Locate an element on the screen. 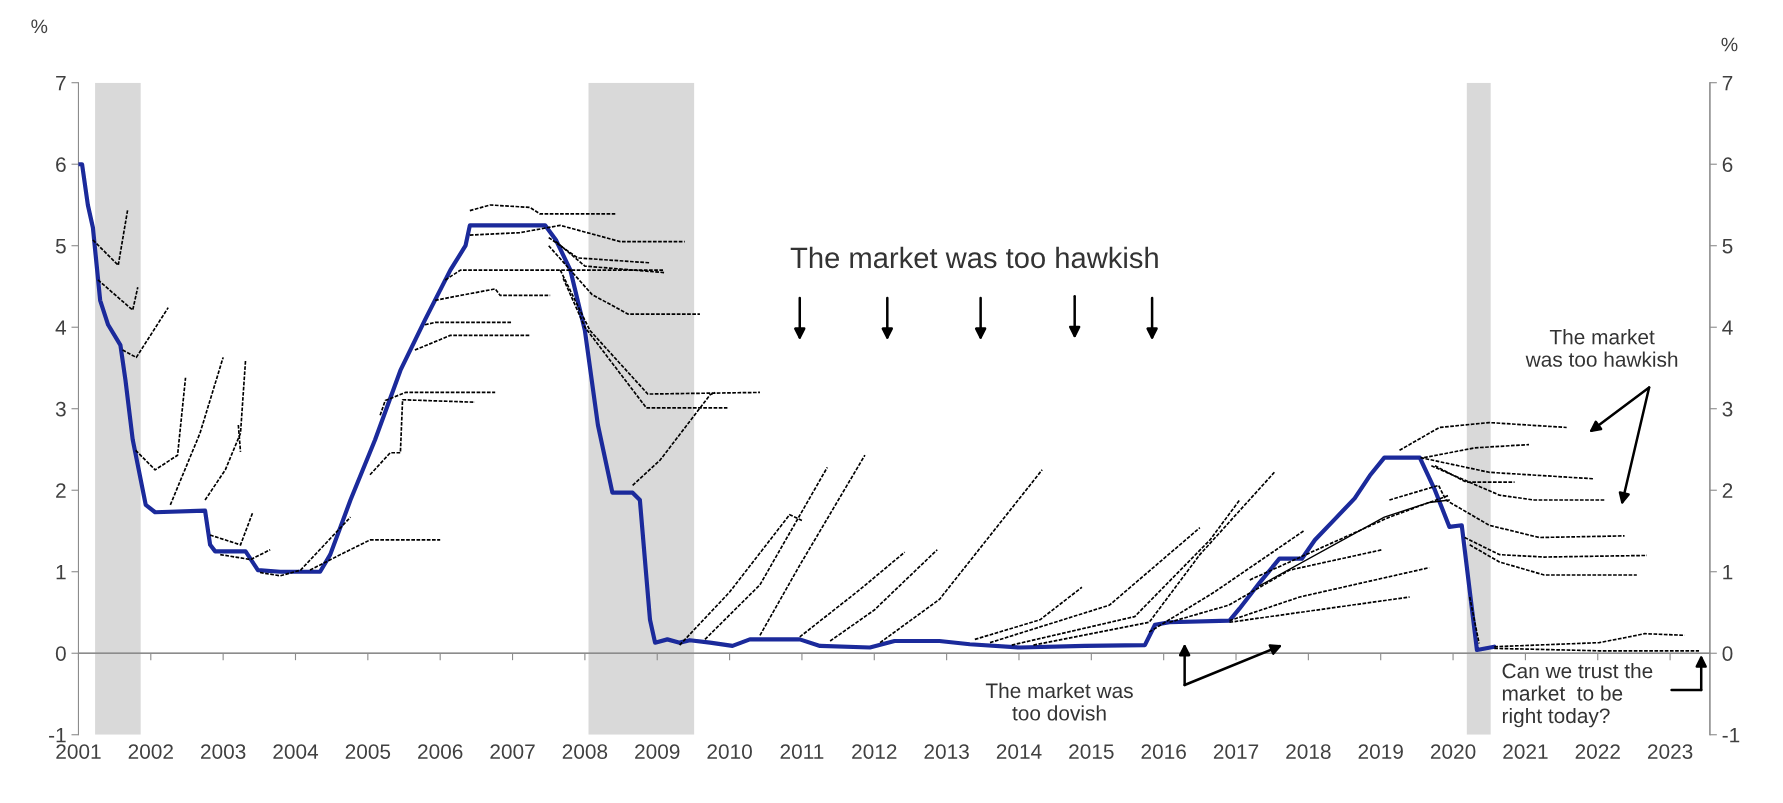 The height and width of the screenshot is (803, 1783). y-tick-label: 3 is located at coordinates (60, 409).